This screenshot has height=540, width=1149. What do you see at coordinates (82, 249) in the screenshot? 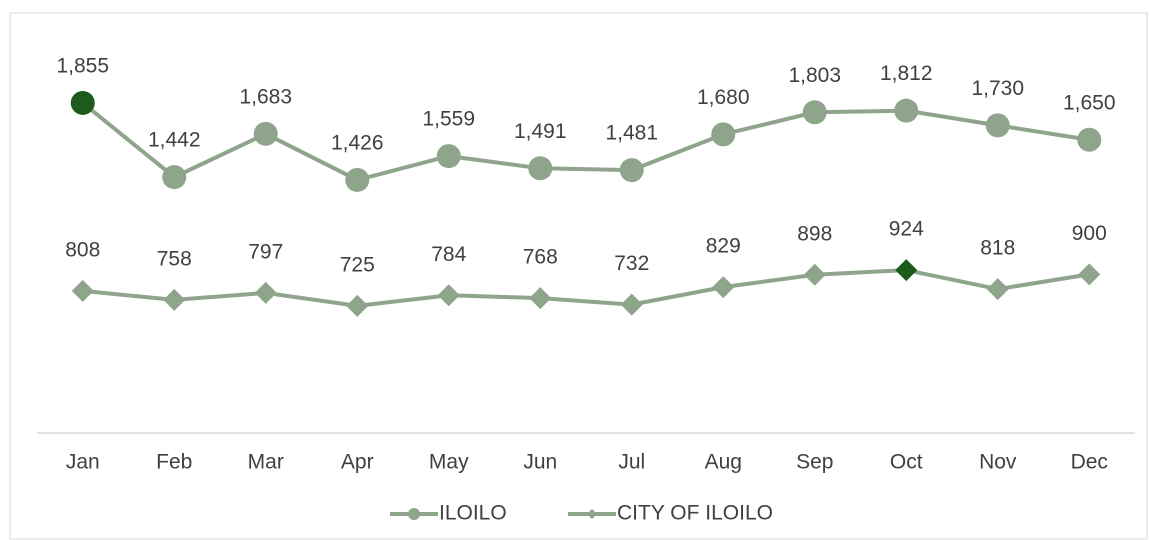
I see `data-label: 808` at bounding box center [82, 249].